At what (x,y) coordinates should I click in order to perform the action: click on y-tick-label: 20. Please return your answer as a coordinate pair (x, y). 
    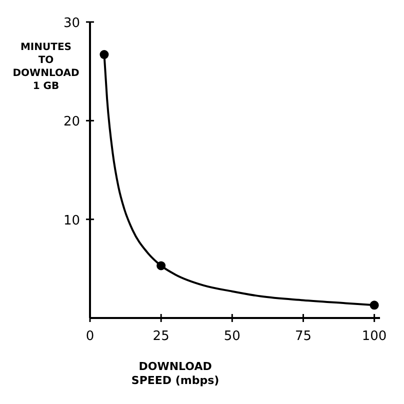
    Looking at the image, I should click on (71, 122).